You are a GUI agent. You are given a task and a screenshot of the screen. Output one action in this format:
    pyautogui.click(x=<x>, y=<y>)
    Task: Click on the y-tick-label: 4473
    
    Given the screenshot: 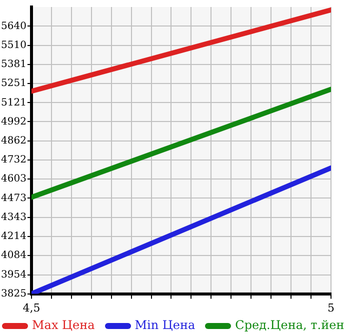 What is the action you would take?
    pyautogui.click(x=13, y=198)
    